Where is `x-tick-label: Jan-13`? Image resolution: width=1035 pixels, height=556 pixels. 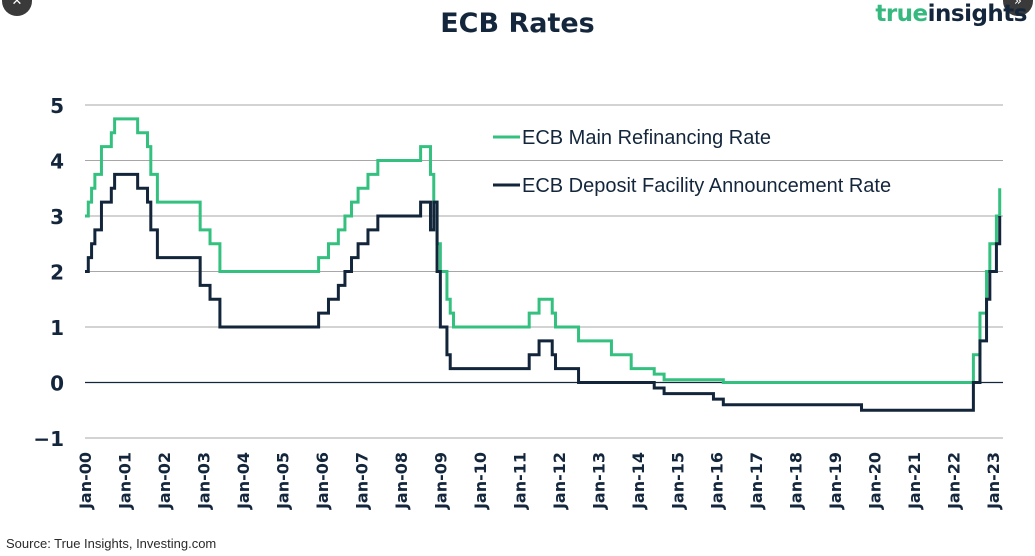 x-tick-label: Jan-13 is located at coordinates (598, 481).